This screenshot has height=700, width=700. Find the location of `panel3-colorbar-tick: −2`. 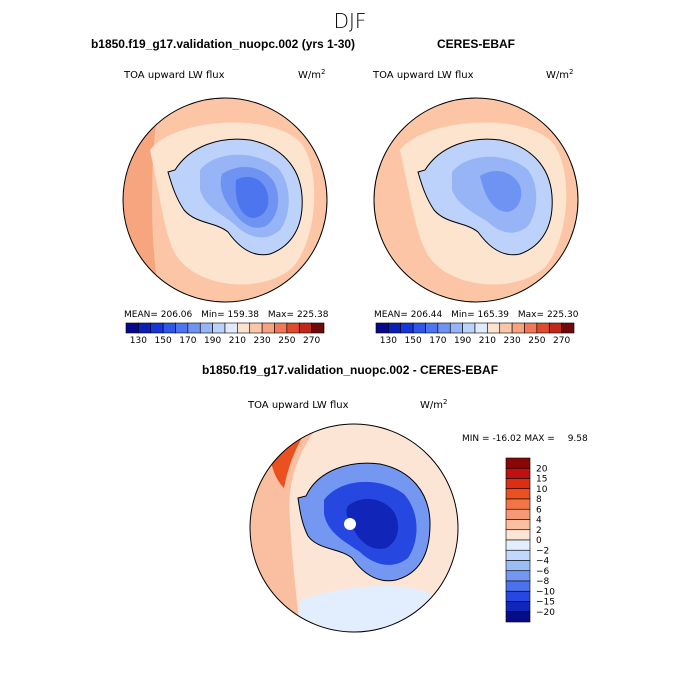

panel3-colorbar-tick: −2 is located at coordinates (542, 551).